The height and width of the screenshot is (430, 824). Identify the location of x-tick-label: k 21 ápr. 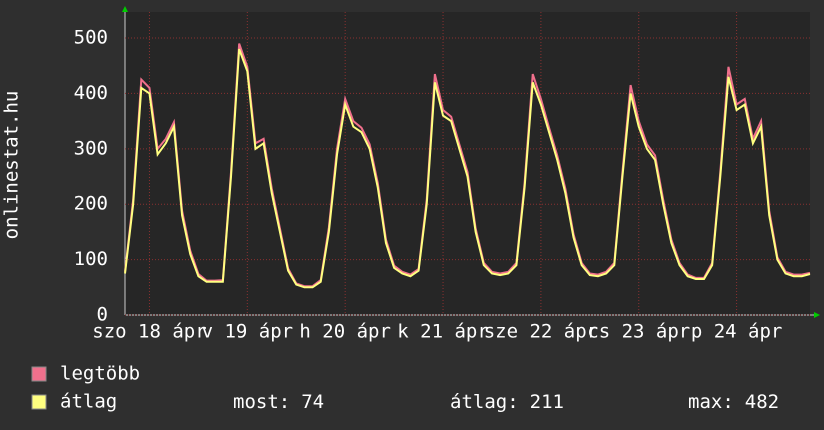
(443, 332).